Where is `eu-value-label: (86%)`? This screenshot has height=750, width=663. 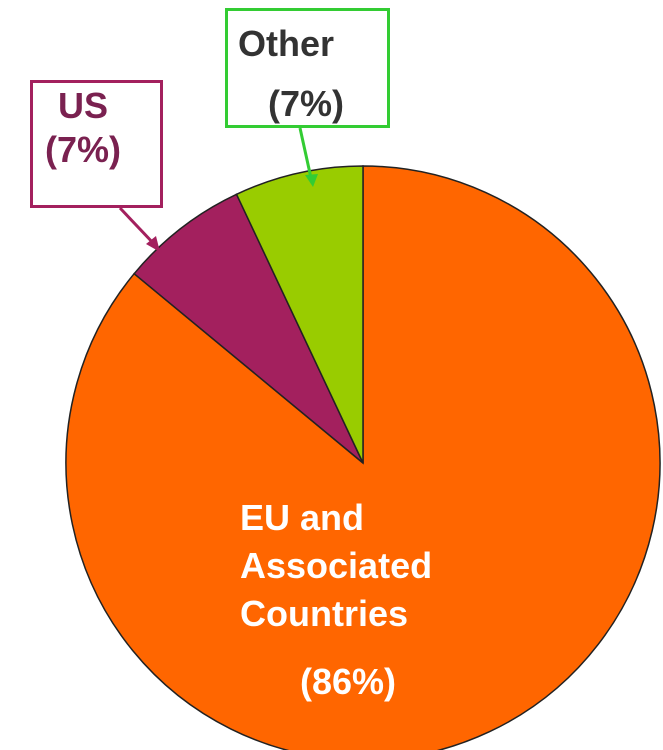
eu-value-label: (86%) is located at coordinates (348, 681).